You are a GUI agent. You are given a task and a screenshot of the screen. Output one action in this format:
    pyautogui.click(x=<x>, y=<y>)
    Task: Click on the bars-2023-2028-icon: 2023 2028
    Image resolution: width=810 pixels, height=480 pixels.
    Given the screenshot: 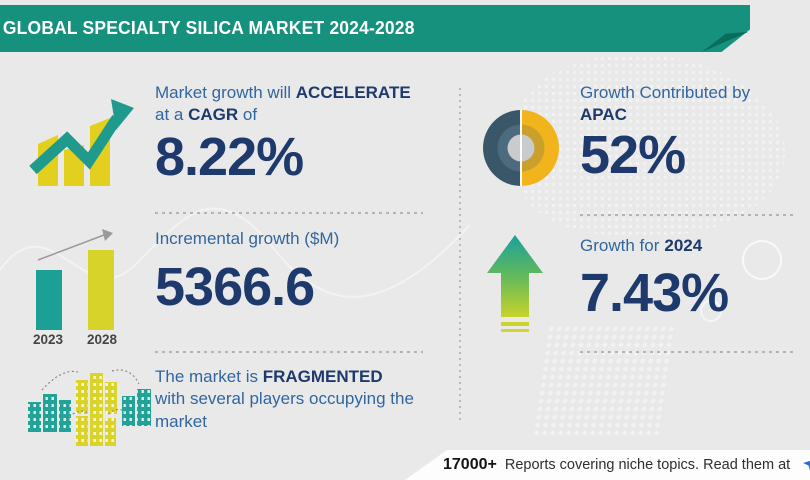 What is the action you would take?
    pyautogui.click(x=78, y=284)
    